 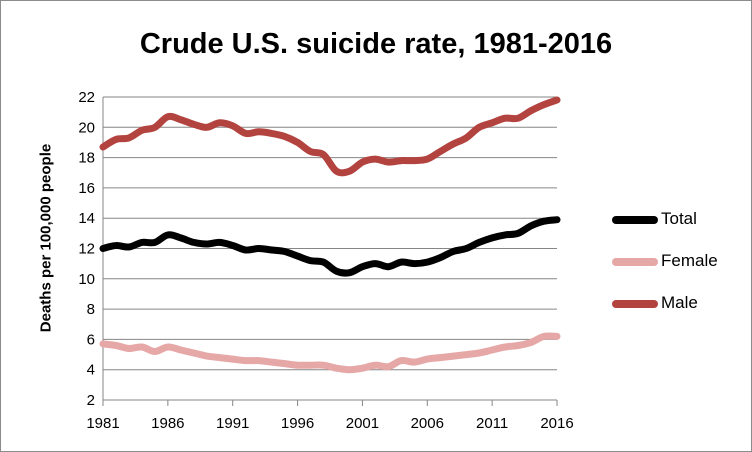 What do you see at coordinates (376, 44) in the screenshot?
I see `chart-title: Crude U.S. suicide rate, 1981-2016` at bounding box center [376, 44].